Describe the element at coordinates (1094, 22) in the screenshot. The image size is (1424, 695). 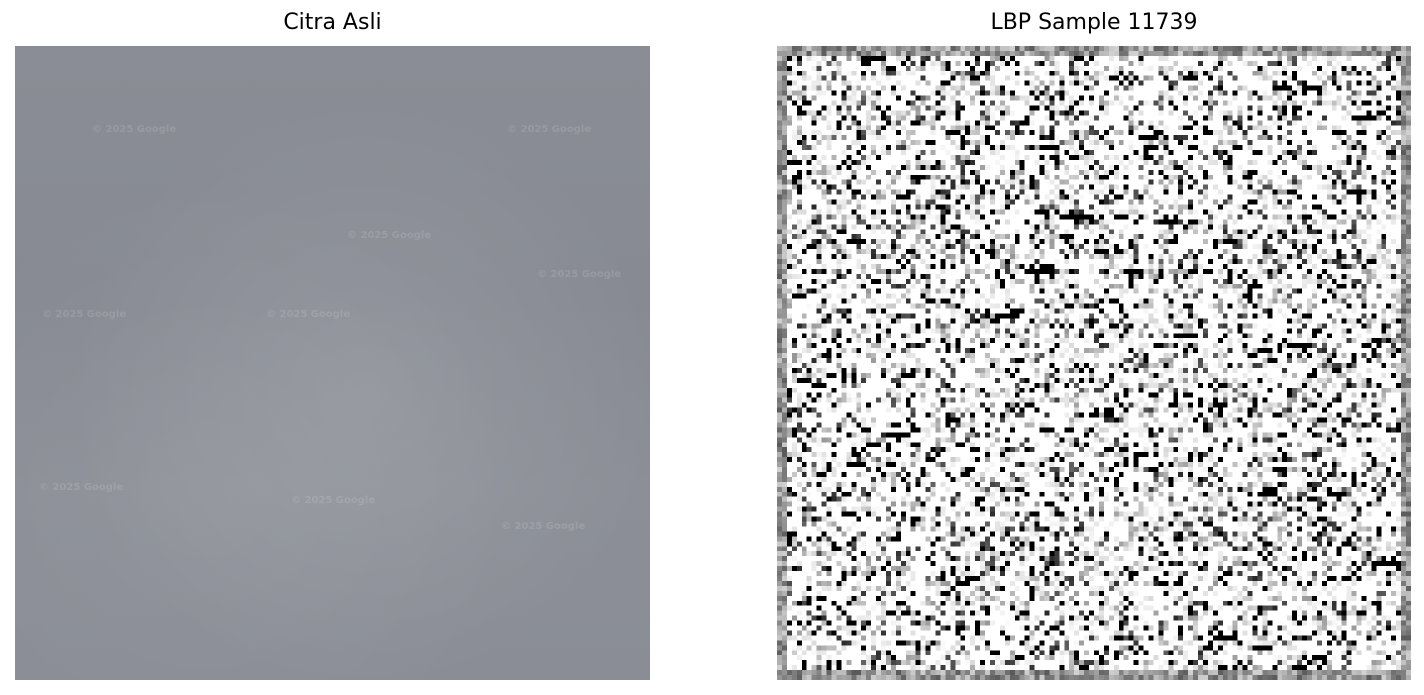
I see `lbp-image-title: LBP Sample 11739` at that location.